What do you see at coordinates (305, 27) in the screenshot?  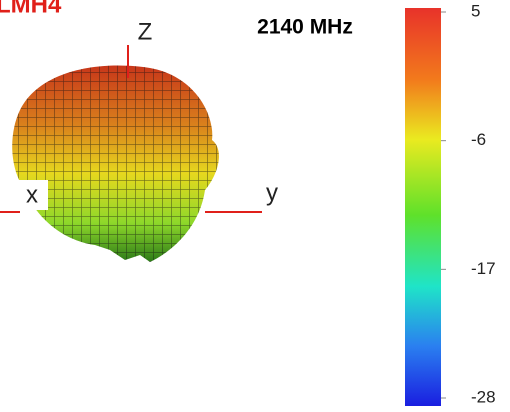 I see `chart-subtitle: 2140 MHz` at bounding box center [305, 27].